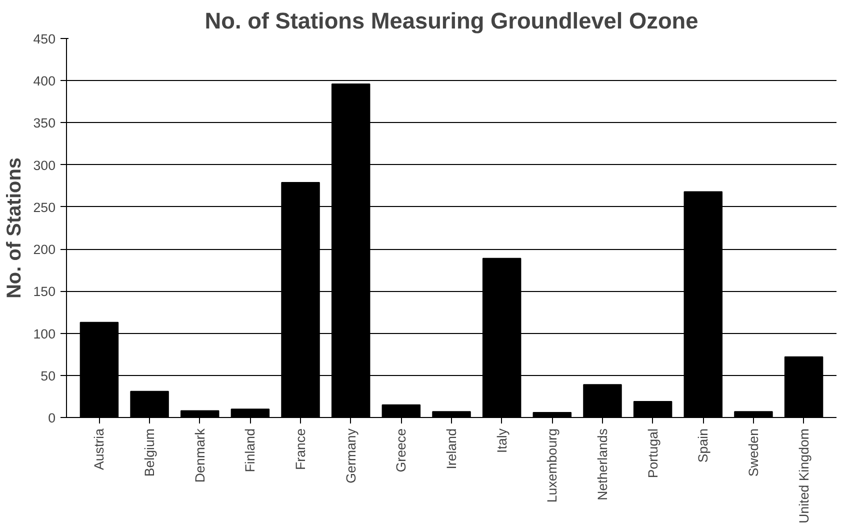 The height and width of the screenshot is (526, 841). What do you see at coordinates (44, 334) in the screenshot?
I see `y-tick-label: 100` at bounding box center [44, 334].